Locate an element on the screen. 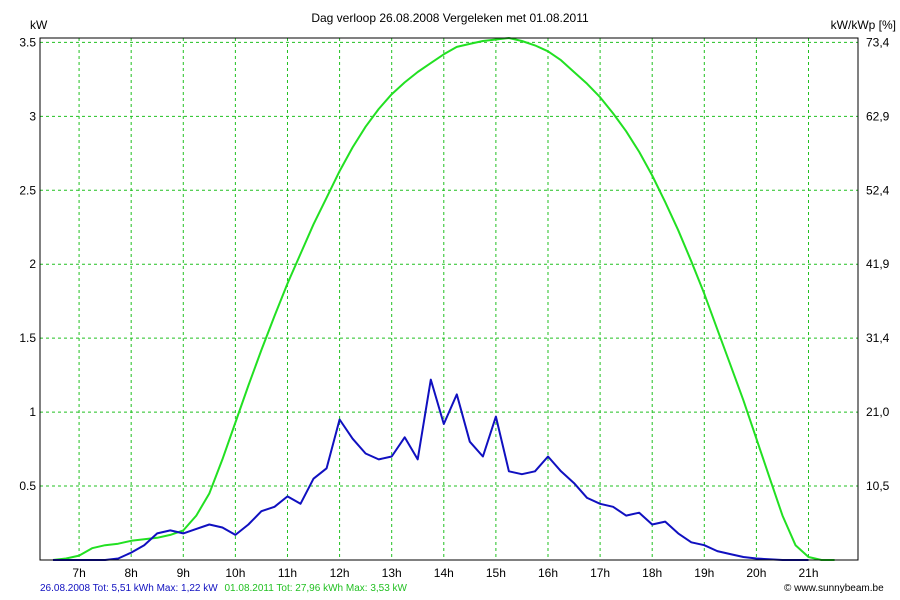 The width and height of the screenshot is (900, 600). y-tick-label-right: 52,4 is located at coordinates (878, 190).